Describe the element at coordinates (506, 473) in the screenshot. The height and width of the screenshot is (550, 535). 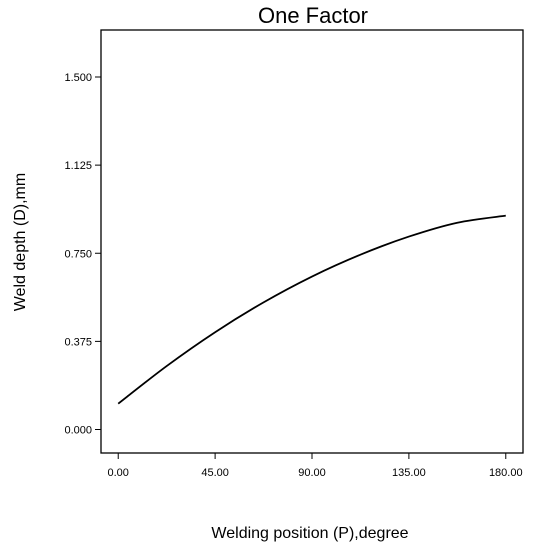
I see `x-tick-label: 180.00` at that location.